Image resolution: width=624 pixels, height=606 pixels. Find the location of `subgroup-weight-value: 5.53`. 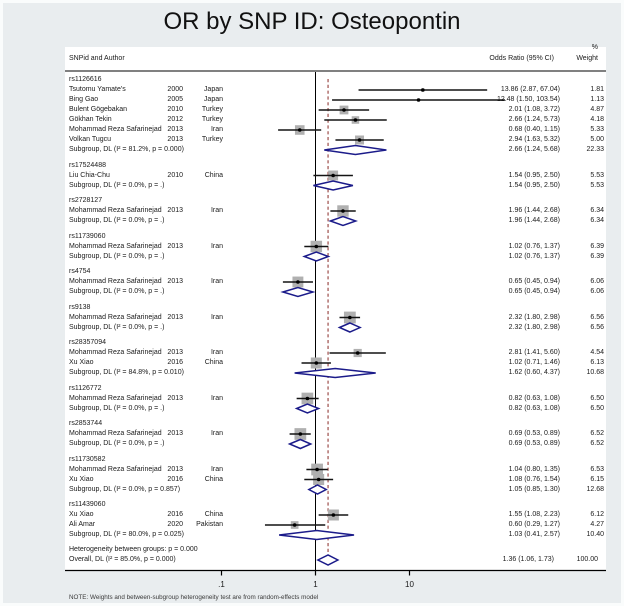

subgroup-weight-value: 5.53 is located at coordinates (597, 185).